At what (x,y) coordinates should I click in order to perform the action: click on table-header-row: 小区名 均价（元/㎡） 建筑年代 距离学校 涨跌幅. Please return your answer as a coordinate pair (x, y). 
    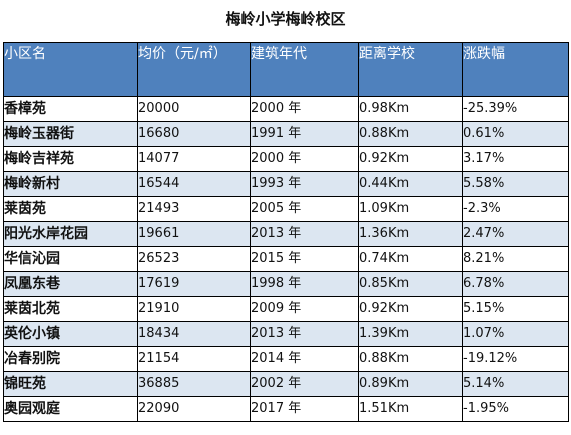
    Looking at the image, I should click on (286, 69).